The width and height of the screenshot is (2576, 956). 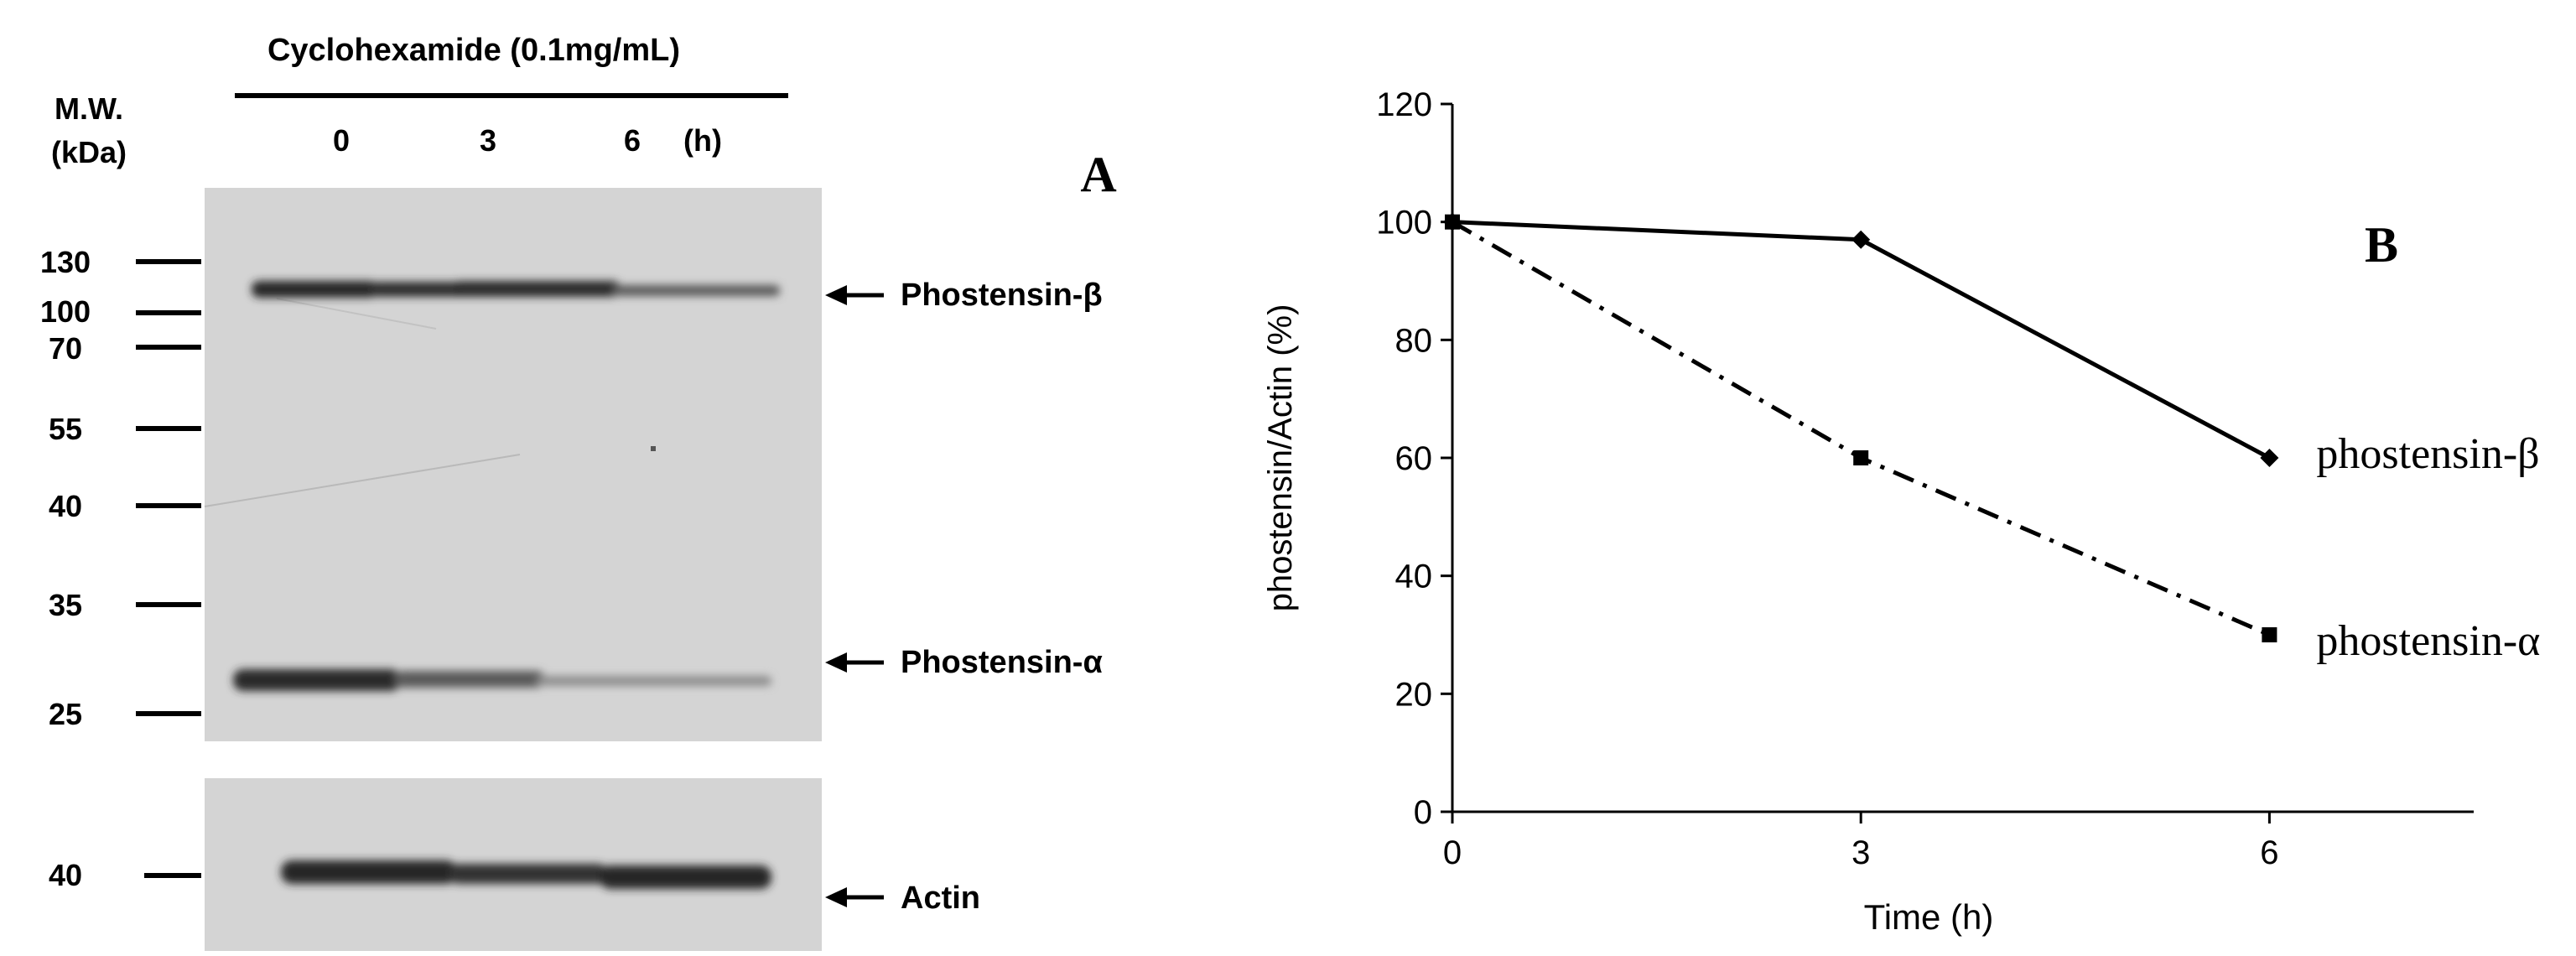 I want to click on band-label-phostensin-beta: Phostensin-β, so click(x=964, y=295).